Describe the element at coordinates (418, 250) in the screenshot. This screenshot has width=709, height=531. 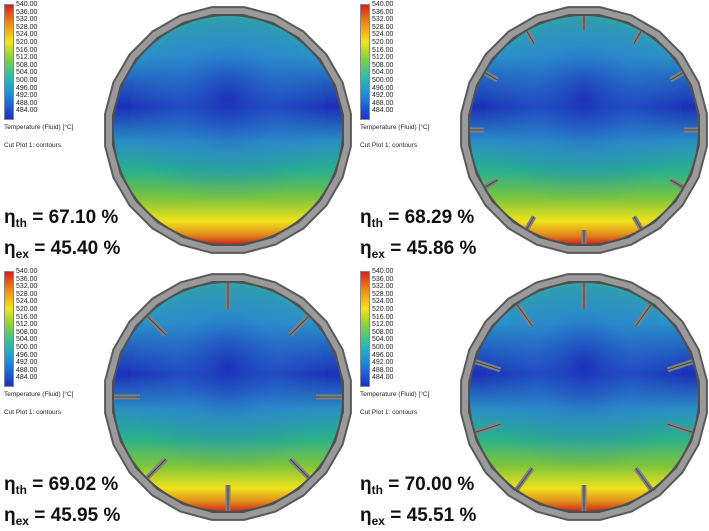
I see `exergy-efficiency: ηex = 45.86 %` at that location.